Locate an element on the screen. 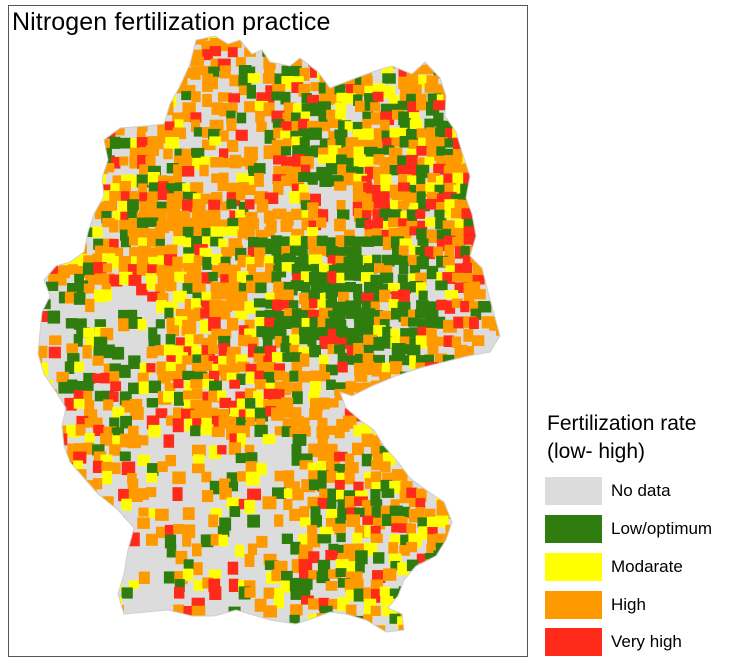 The image size is (737, 664). district-cell-1906 is located at coordinates (233, 503).